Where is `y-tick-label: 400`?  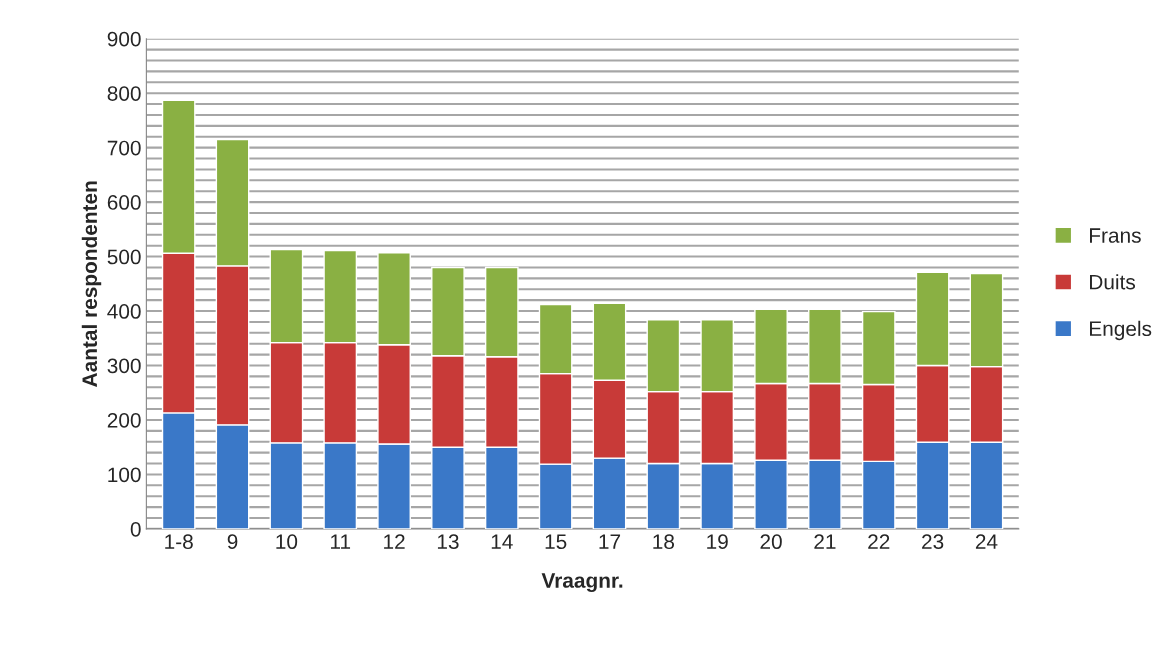
y-tick-label: 400 is located at coordinates (124, 311).